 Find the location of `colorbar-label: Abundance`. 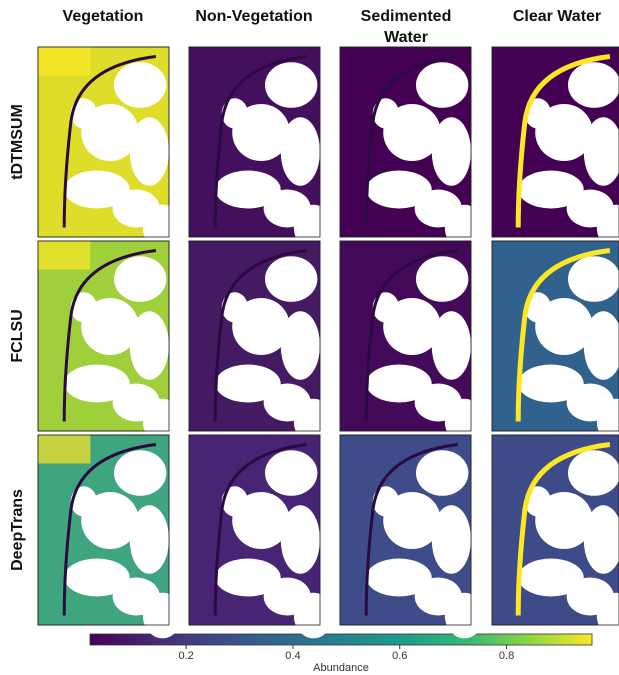

colorbar-label: Abundance is located at coordinates (341, 668).